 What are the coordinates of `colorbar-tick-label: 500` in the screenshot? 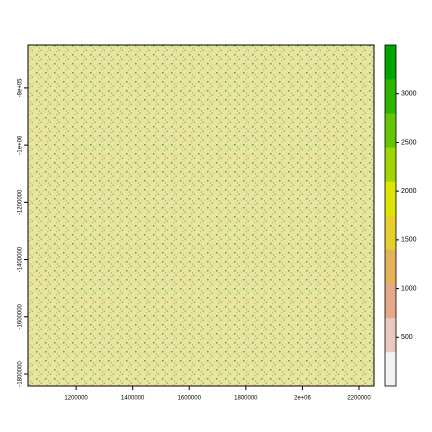 It's located at (407, 337).